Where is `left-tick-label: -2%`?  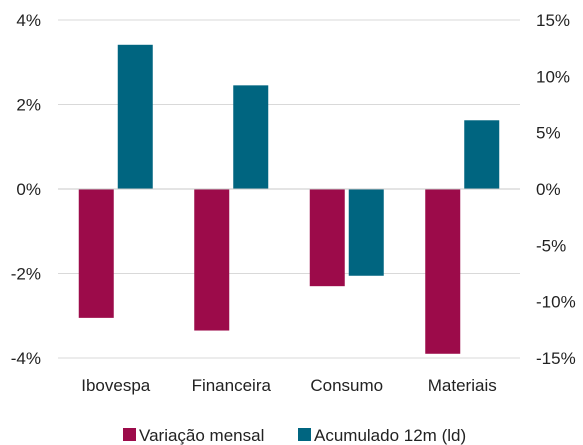
left-tick-label: -2% is located at coordinates (26, 274).